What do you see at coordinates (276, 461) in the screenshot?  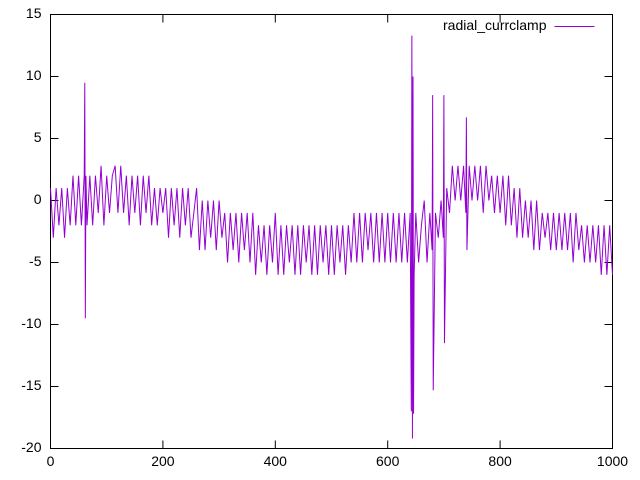 I see `x-tick-label: 400` at bounding box center [276, 461].